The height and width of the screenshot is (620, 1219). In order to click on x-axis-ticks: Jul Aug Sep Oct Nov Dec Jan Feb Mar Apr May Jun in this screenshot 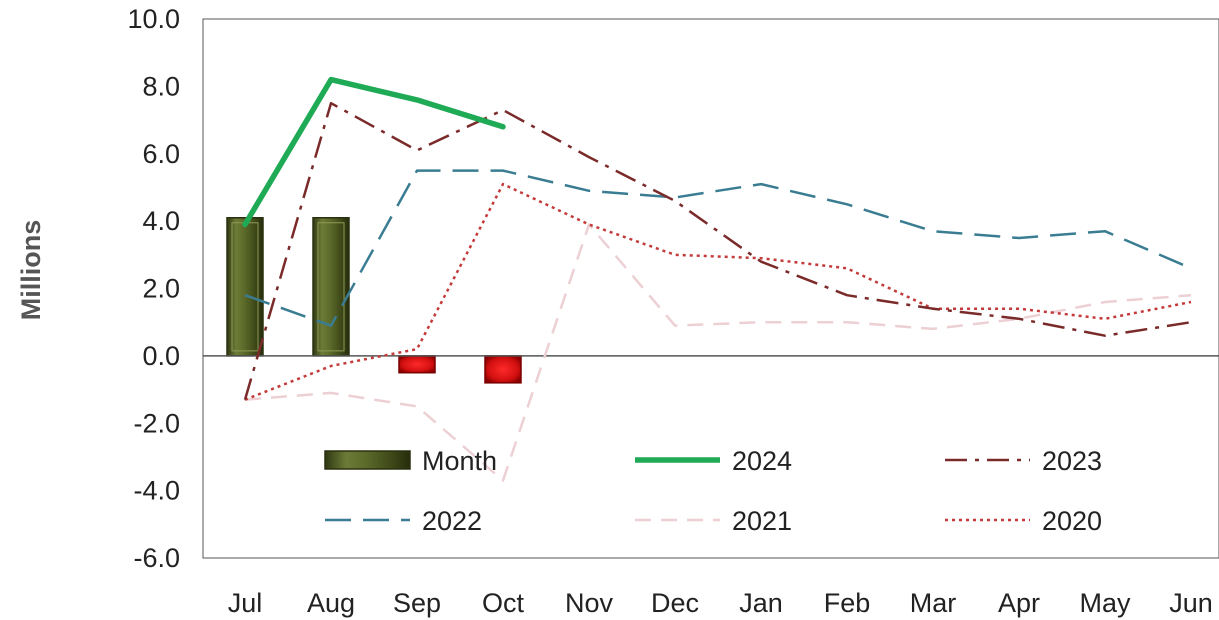, I will do `click(720, 603)`.